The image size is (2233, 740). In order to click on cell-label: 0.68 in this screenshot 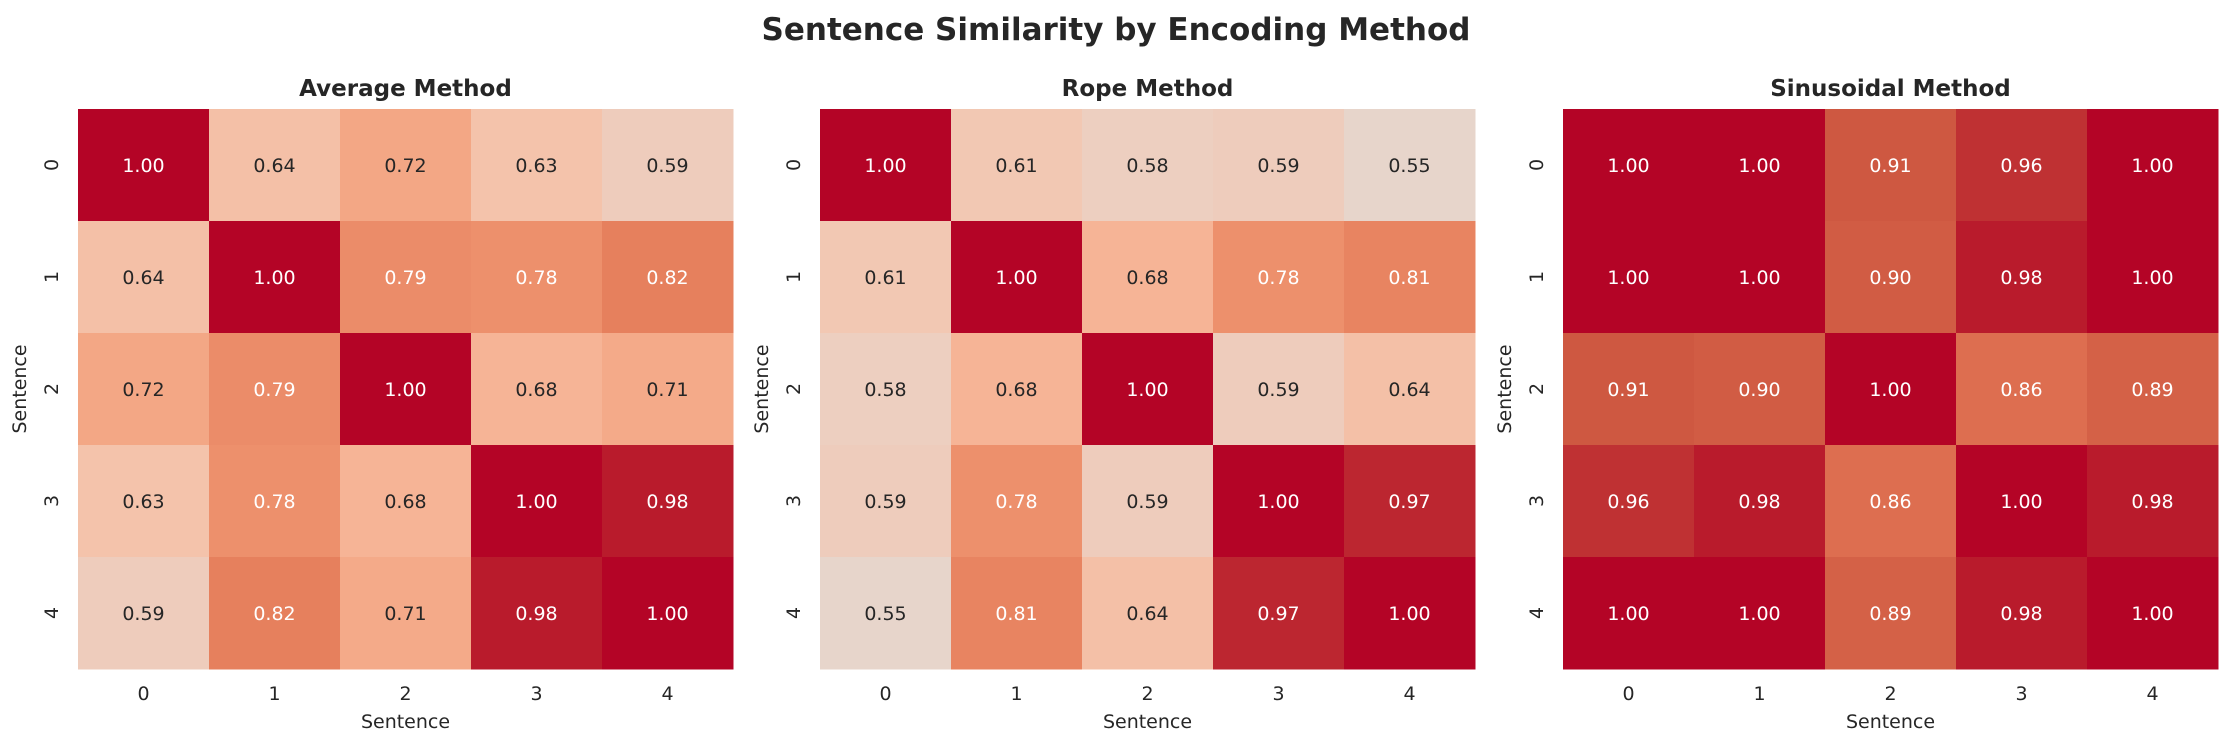, I will do `click(405, 502)`.